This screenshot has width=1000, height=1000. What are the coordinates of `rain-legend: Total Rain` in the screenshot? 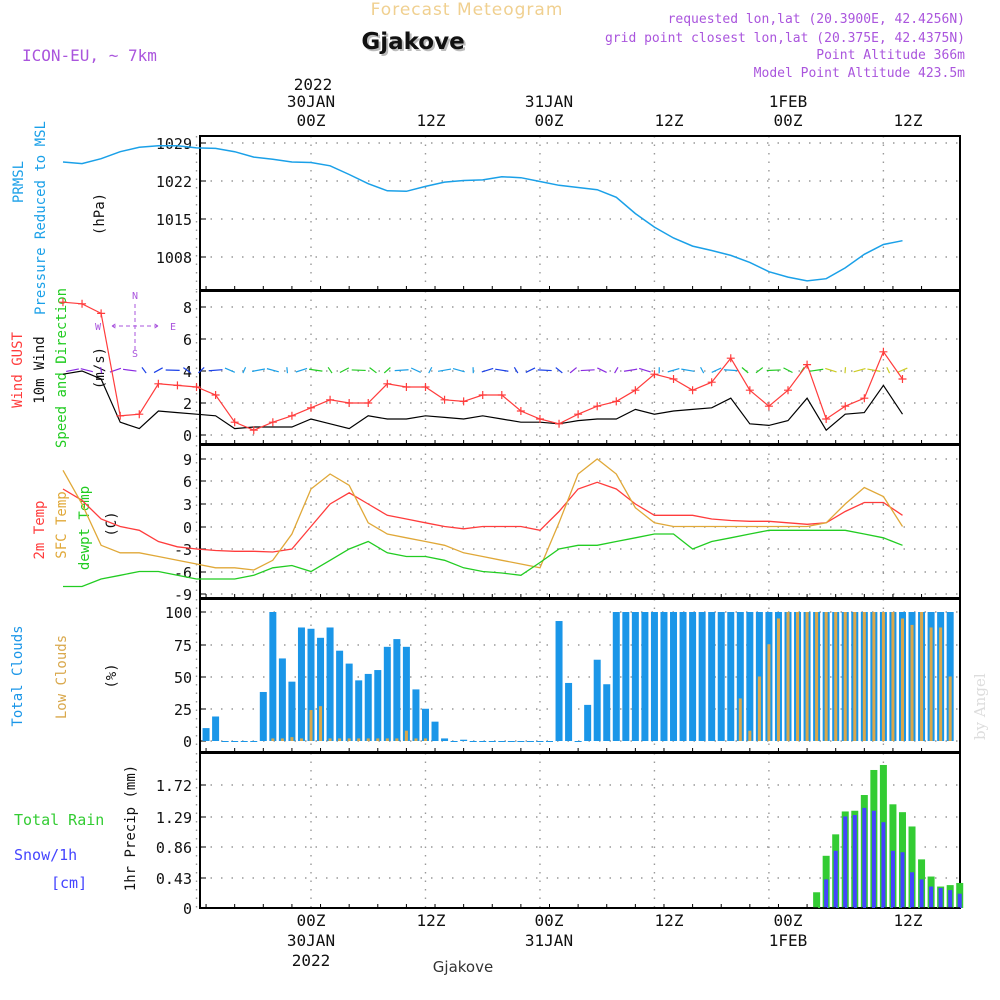 It's located at (59, 820).